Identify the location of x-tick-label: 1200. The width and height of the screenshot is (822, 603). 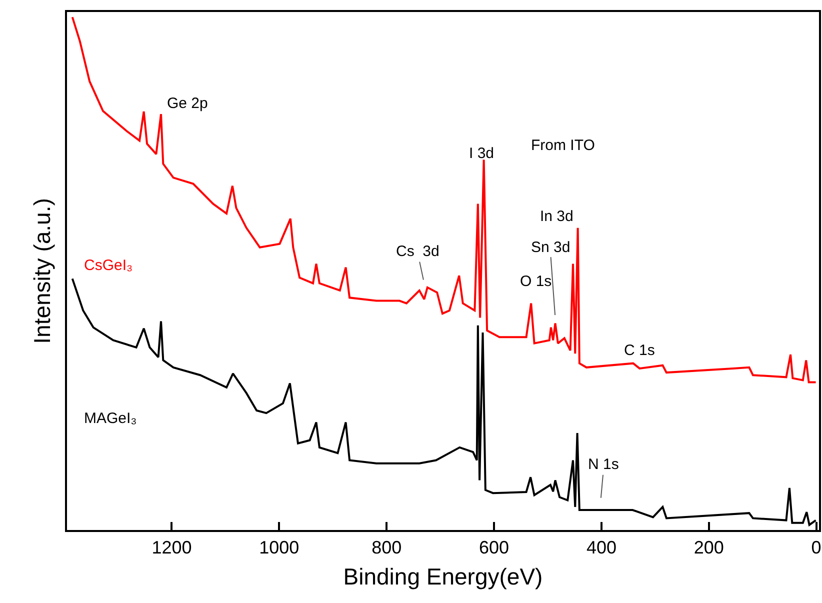
(172, 548).